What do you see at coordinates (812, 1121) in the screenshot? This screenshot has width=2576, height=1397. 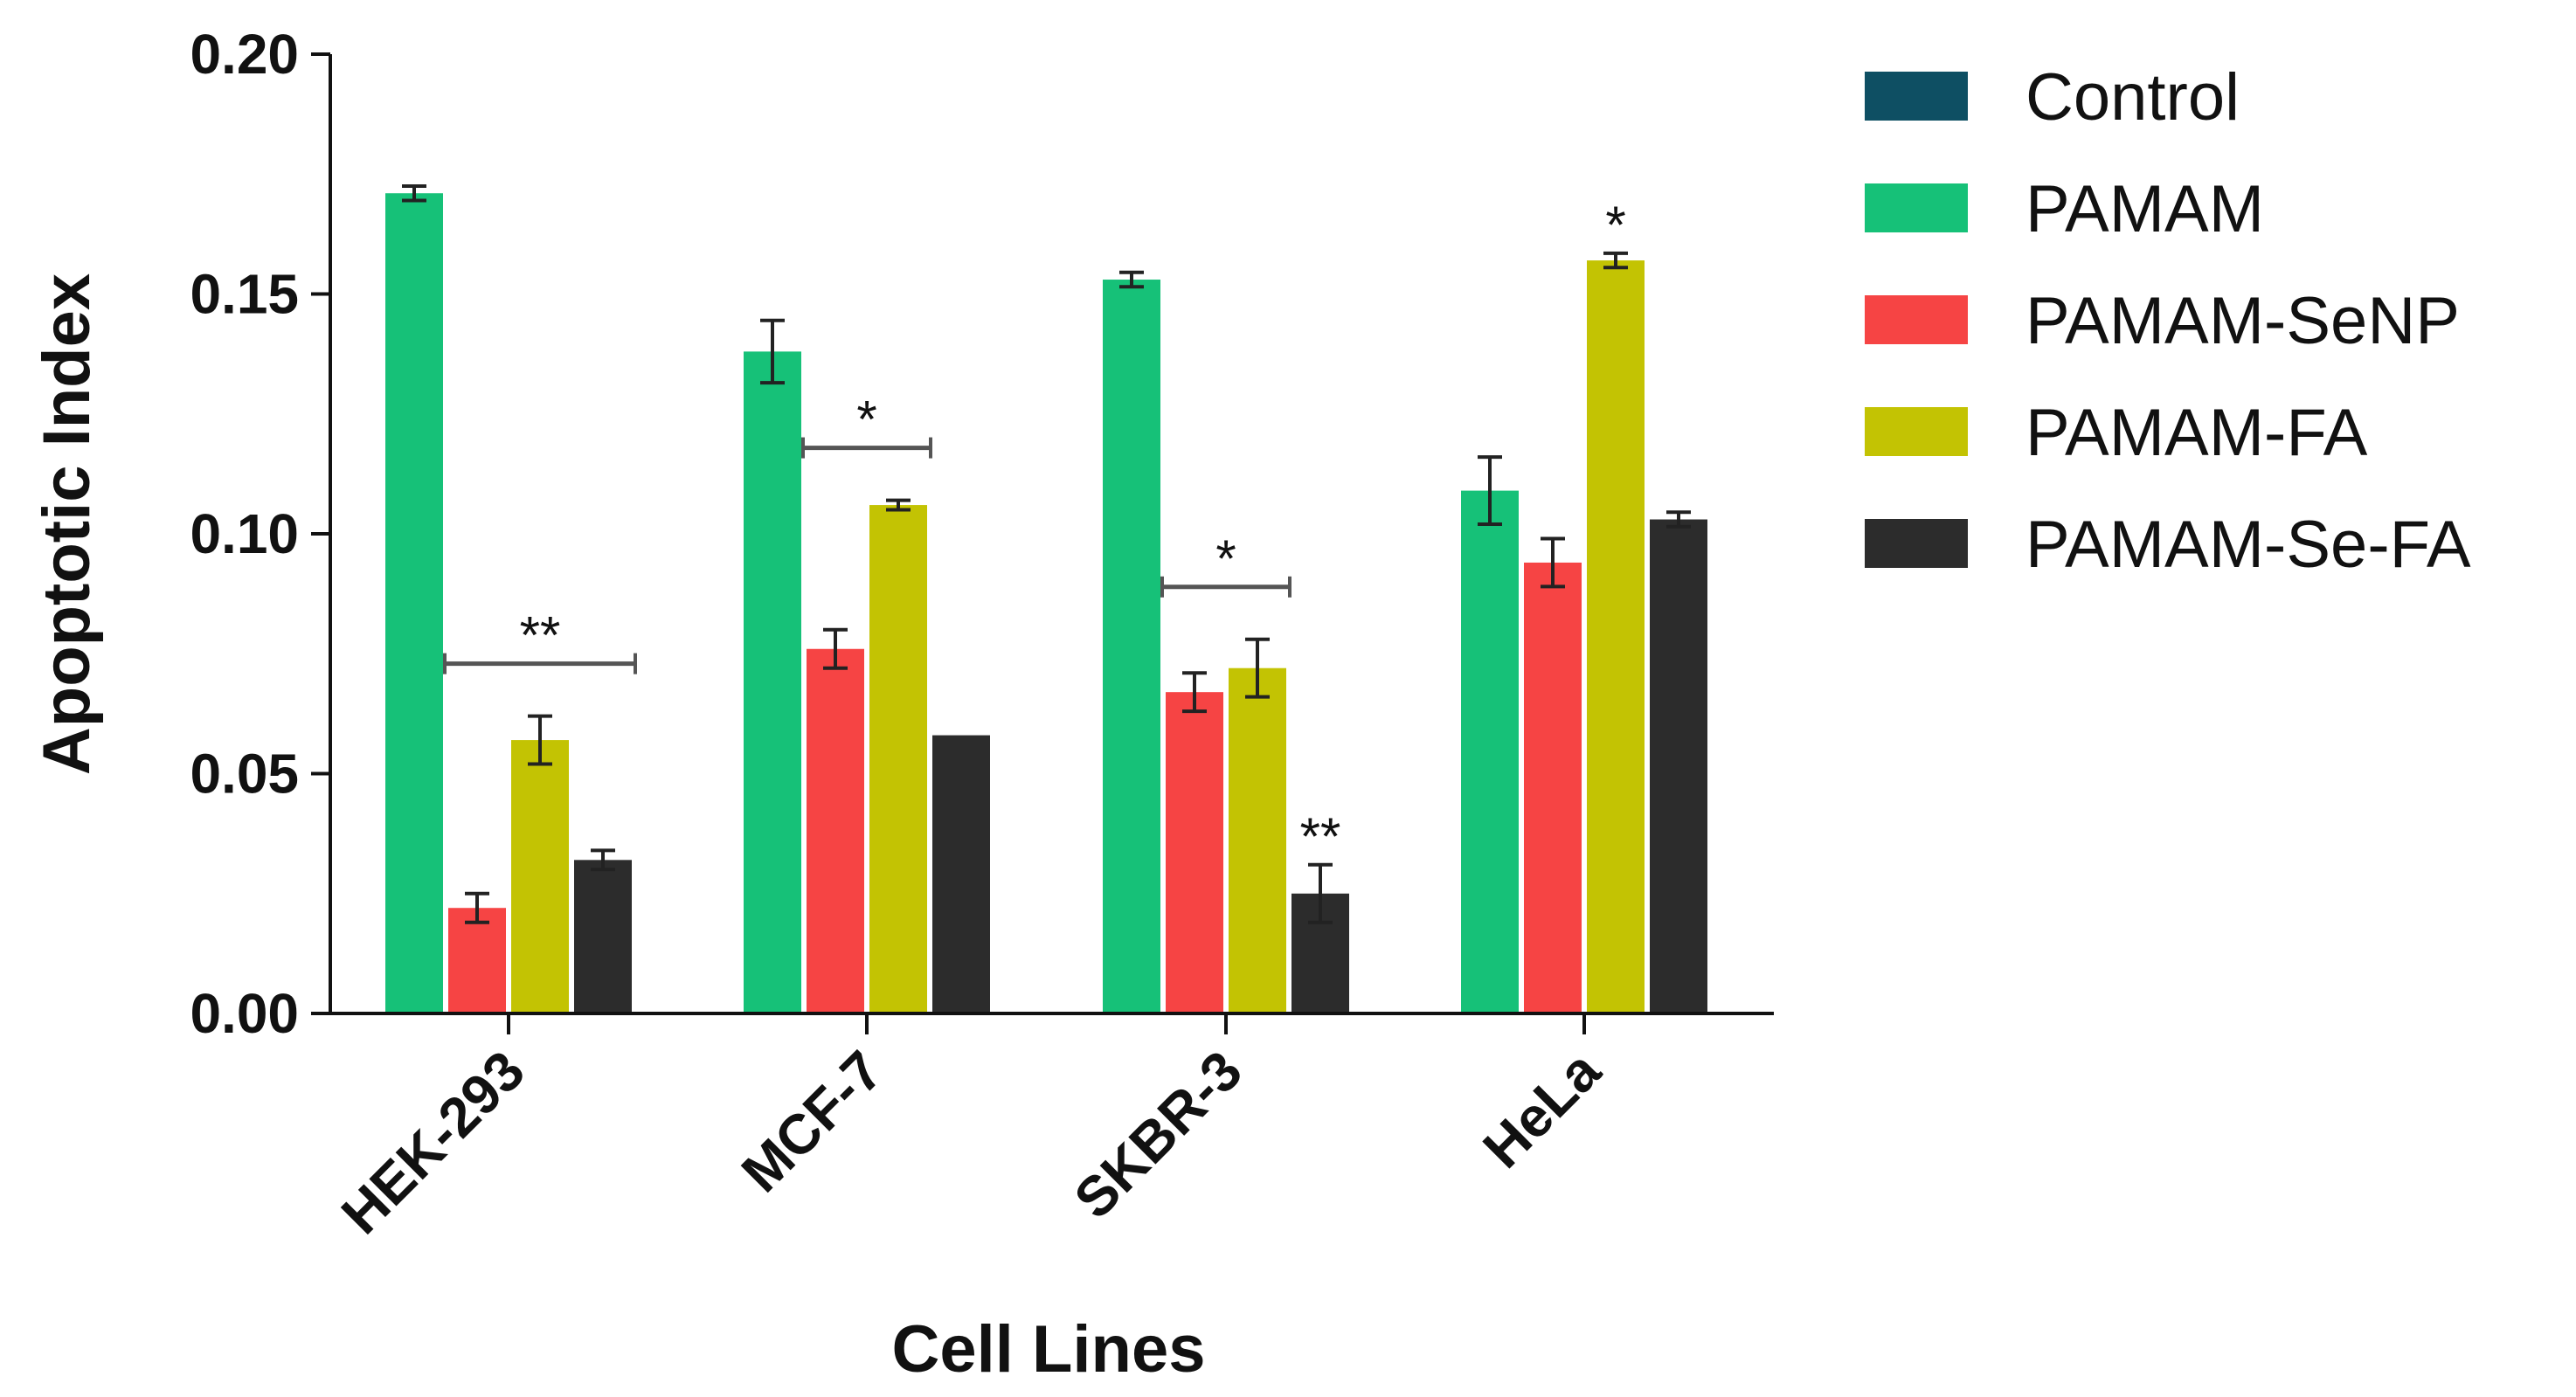 I see `x-tick-label: MCF-7` at bounding box center [812, 1121].